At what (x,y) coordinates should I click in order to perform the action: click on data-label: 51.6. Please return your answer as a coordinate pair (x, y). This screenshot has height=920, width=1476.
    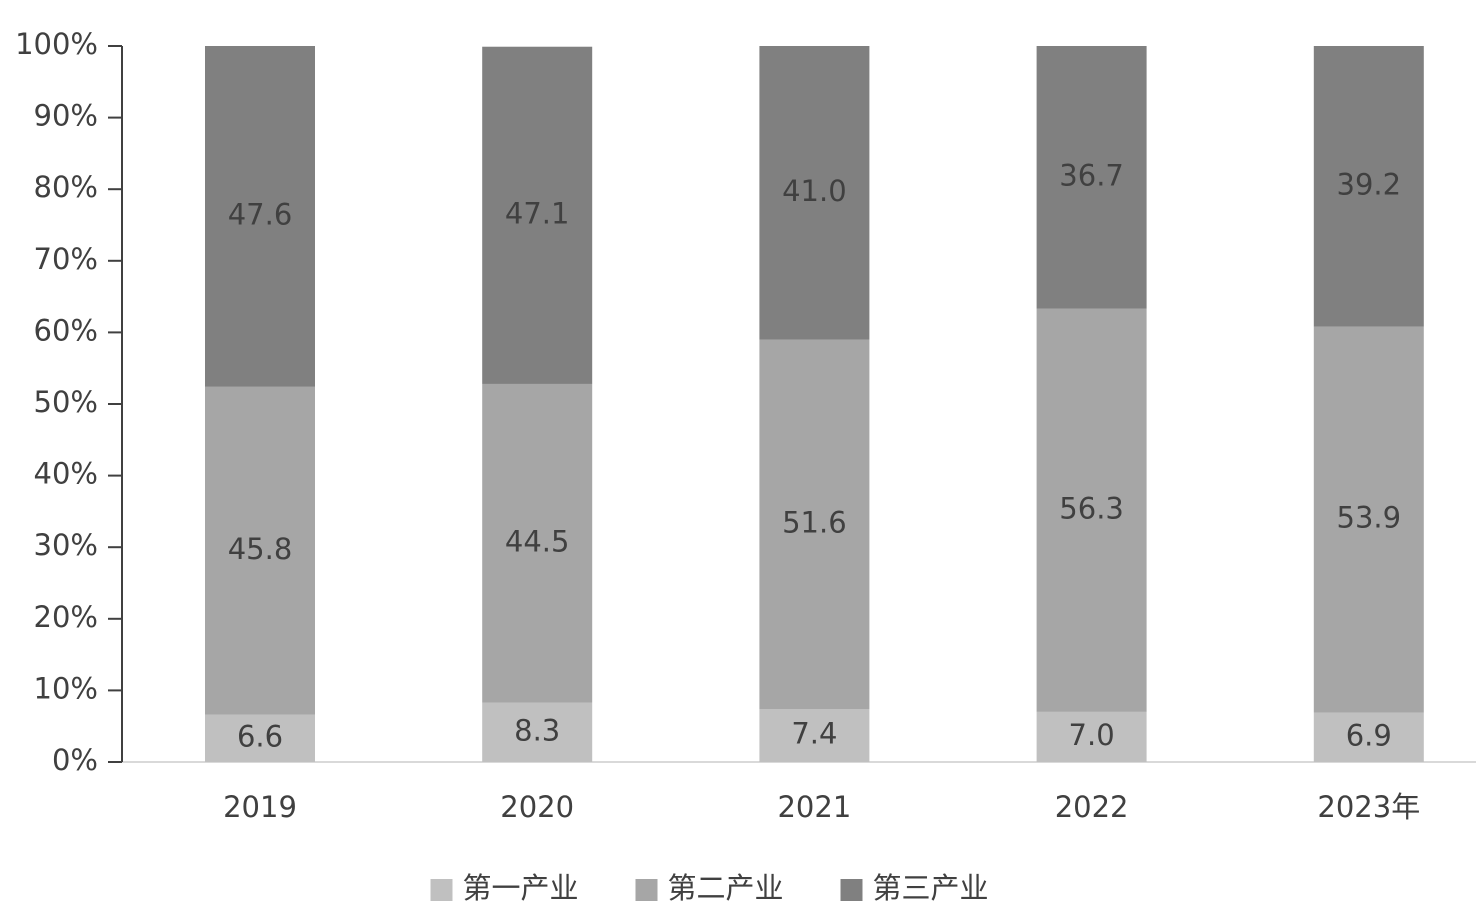
    Looking at the image, I should click on (814, 522).